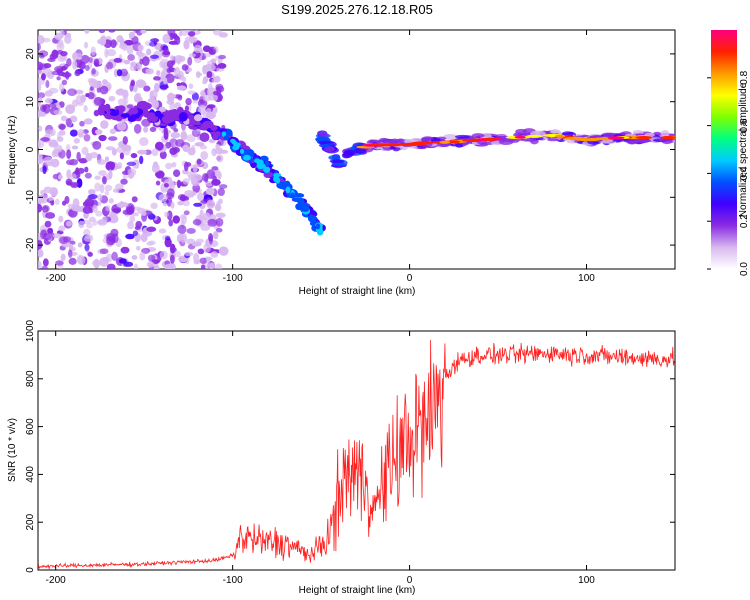  Describe the element at coordinates (56, 278) in the screenshot. I see `top-x-tick-label: -200` at that location.